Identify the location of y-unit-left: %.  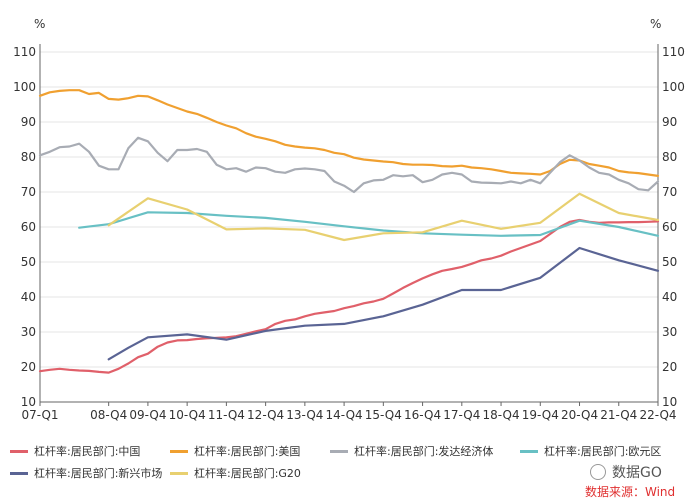
(39, 24).